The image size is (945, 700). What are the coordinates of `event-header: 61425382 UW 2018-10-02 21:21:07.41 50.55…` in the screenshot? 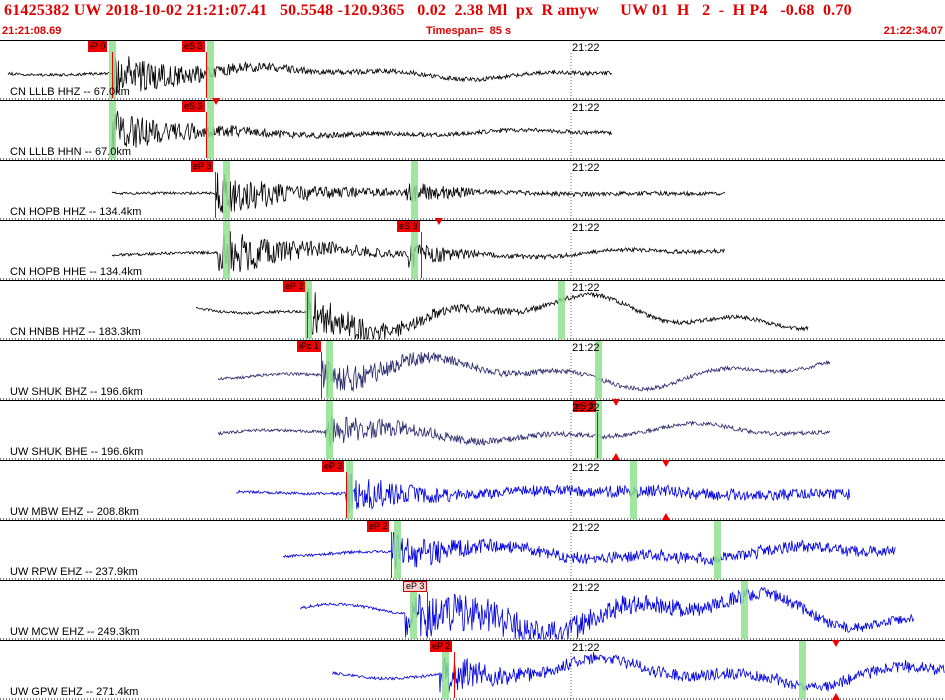 It's located at (472, 20).